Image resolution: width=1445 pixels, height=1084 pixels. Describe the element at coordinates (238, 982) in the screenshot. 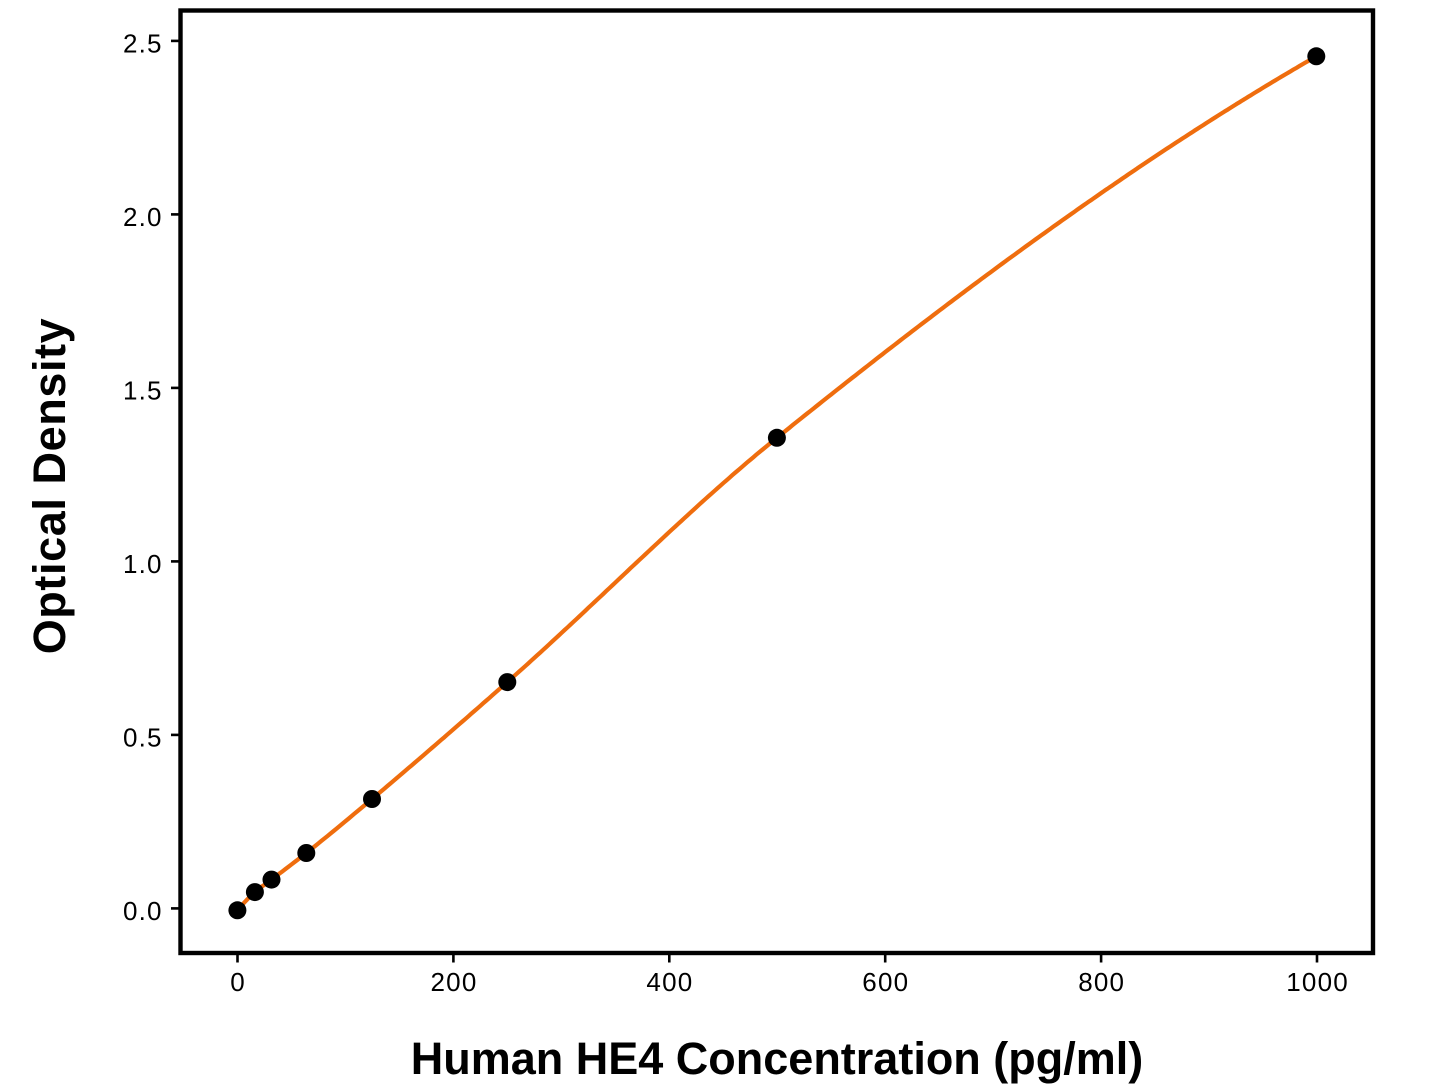

I see `svg-text: 0` at that location.